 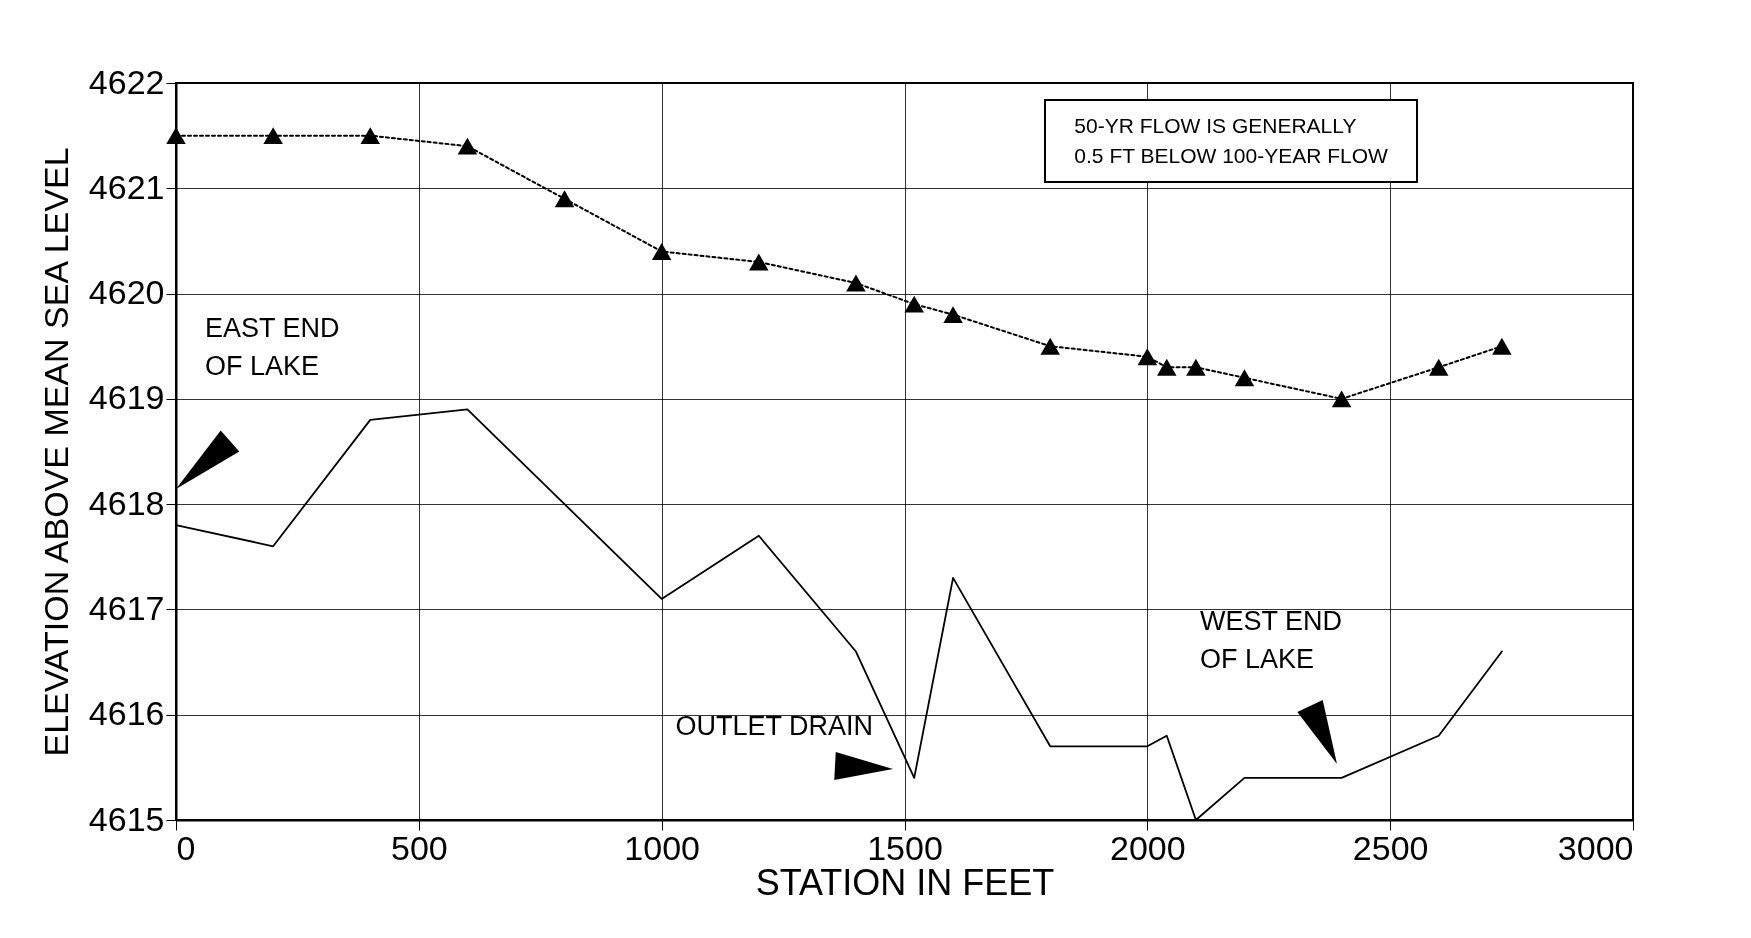 What do you see at coordinates (126, 502) in the screenshot?
I see `y-tick-label: 4618` at bounding box center [126, 502].